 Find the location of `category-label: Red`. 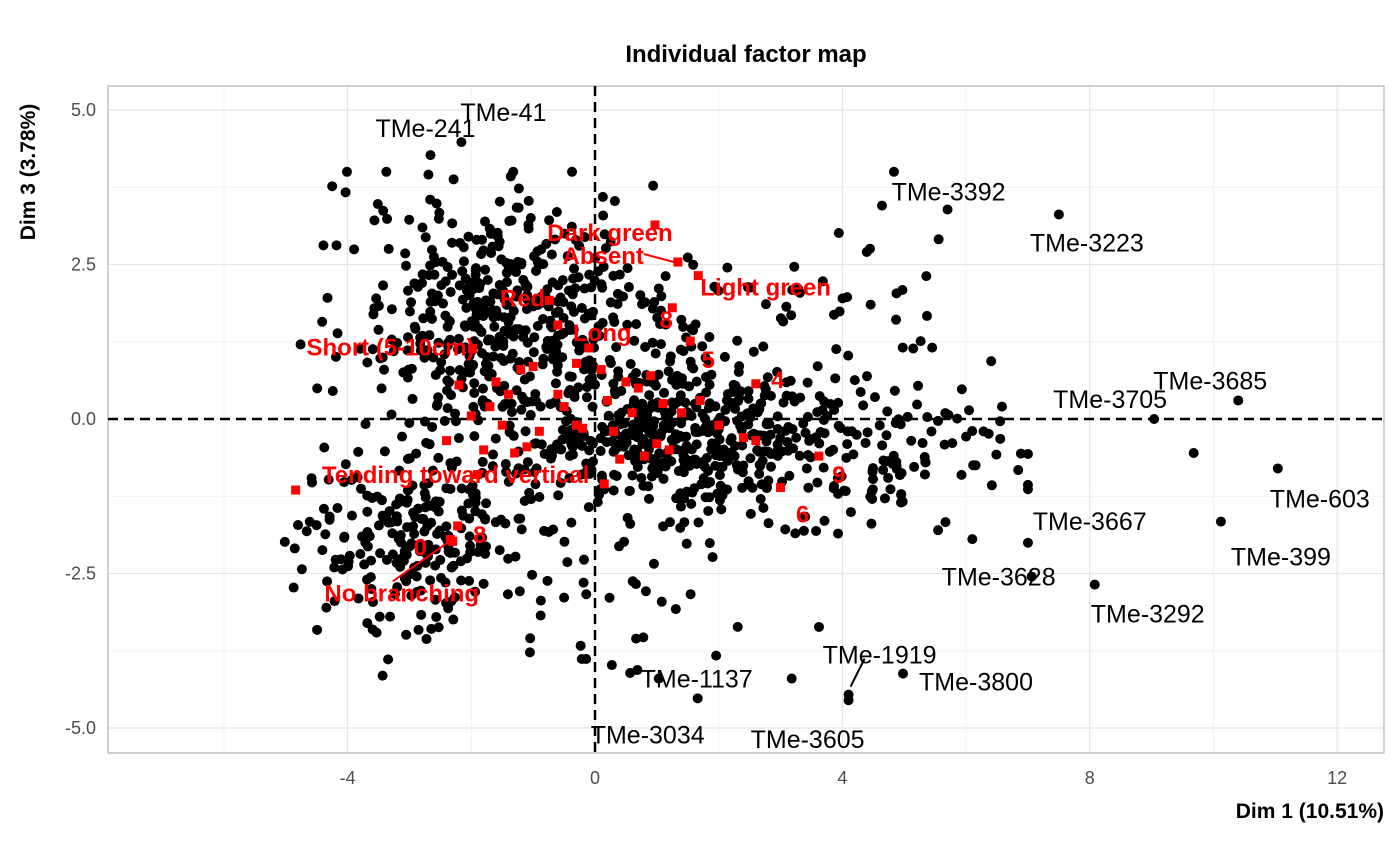

category-label: Red is located at coordinates (522, 298).